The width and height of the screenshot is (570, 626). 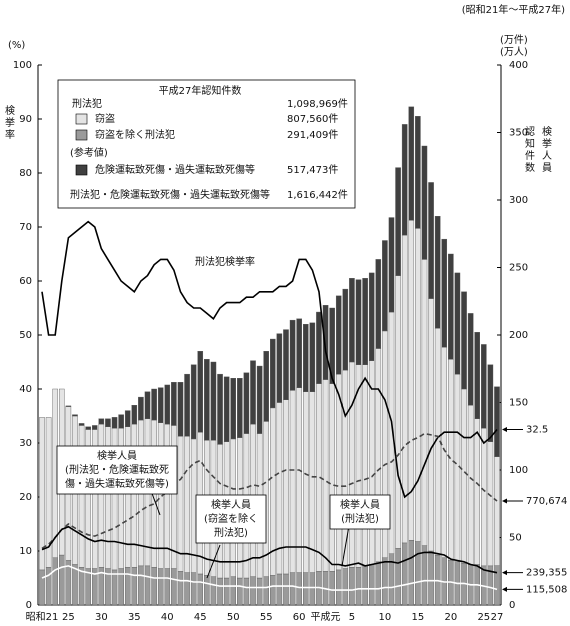 What do you see at coordinates (515, 538) in the screenshot?
I see `y2-tick-label: 50` at bounding box center [515, 538].